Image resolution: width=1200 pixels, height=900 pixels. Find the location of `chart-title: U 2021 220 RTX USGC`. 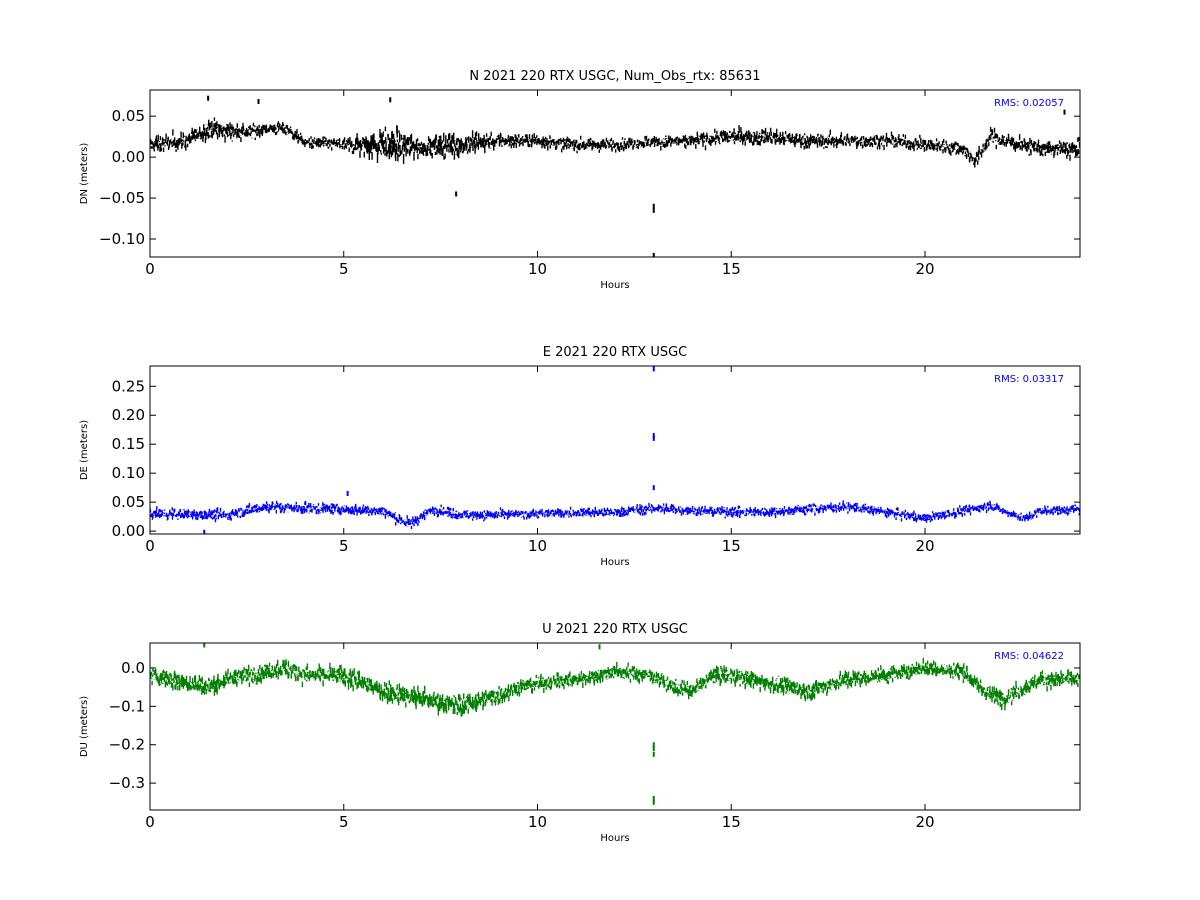

chart-title: U 2021 220 RTX USGC is located at coordinates (615, 629).